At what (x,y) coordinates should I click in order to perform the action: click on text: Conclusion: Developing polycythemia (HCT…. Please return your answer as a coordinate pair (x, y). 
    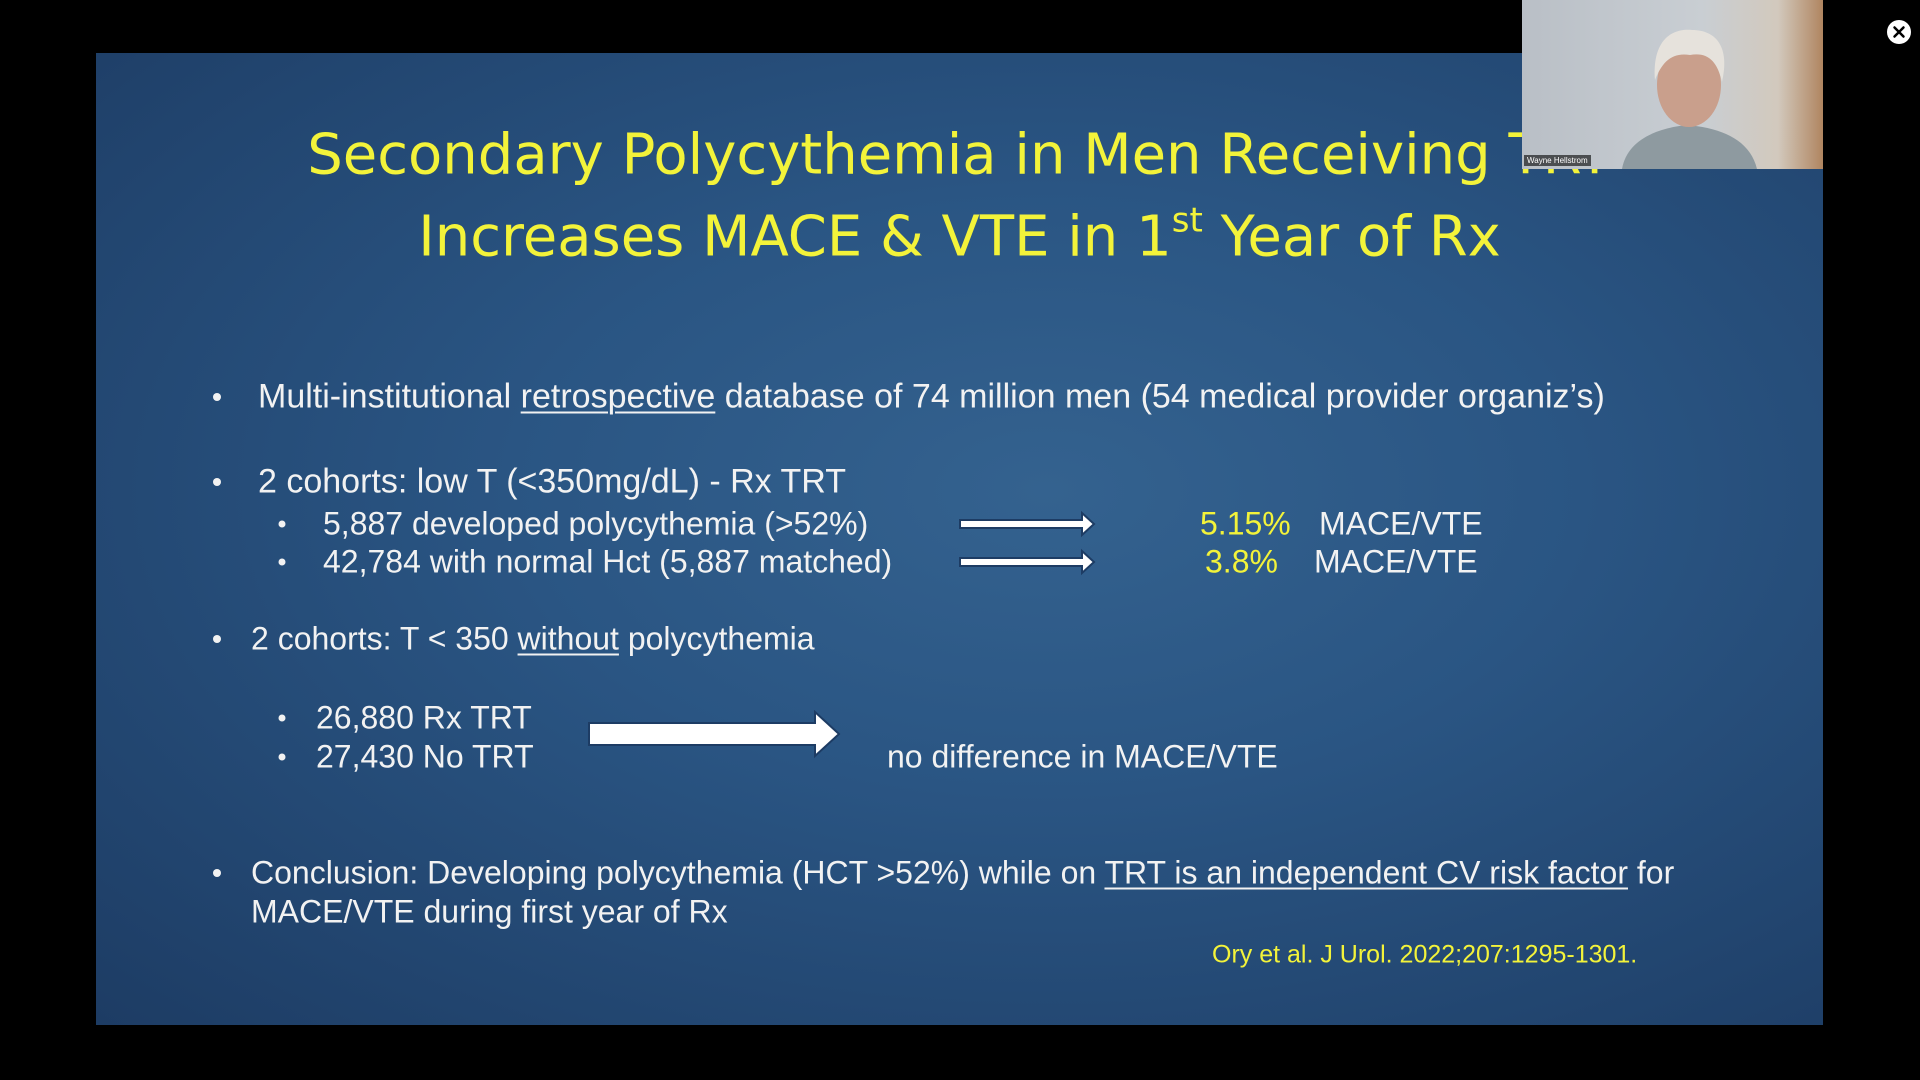
    Looking at the image, I should click on (674, 872).